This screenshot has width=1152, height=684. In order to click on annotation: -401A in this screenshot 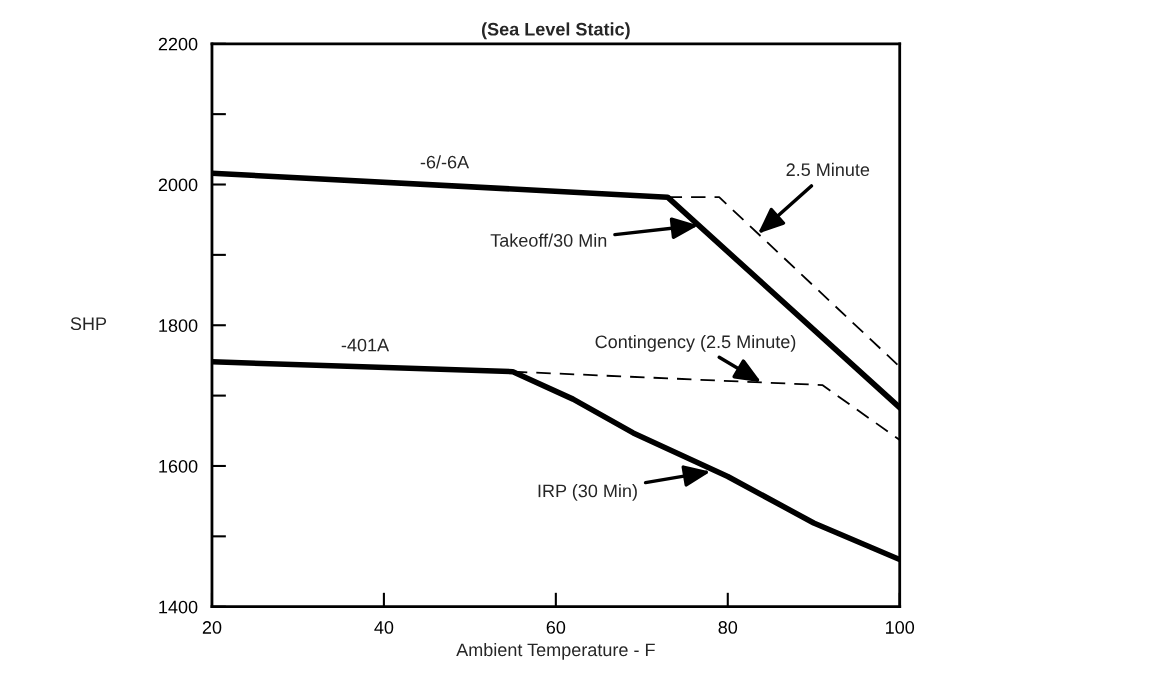, I will do `click(365, 345)`.